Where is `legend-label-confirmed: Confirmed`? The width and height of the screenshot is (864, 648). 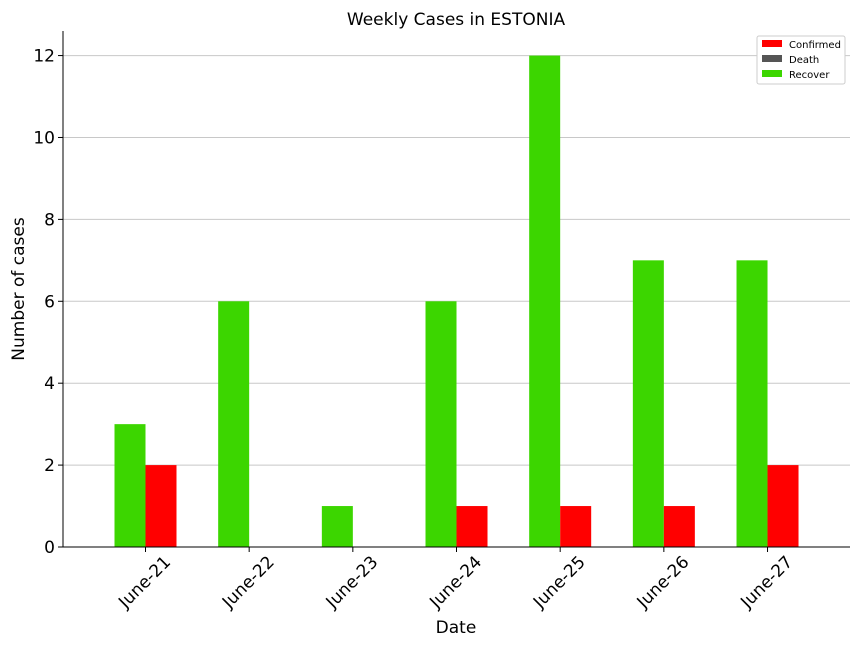 legend-label-confirmed: Confirmed is located at coordinates (815, 45).